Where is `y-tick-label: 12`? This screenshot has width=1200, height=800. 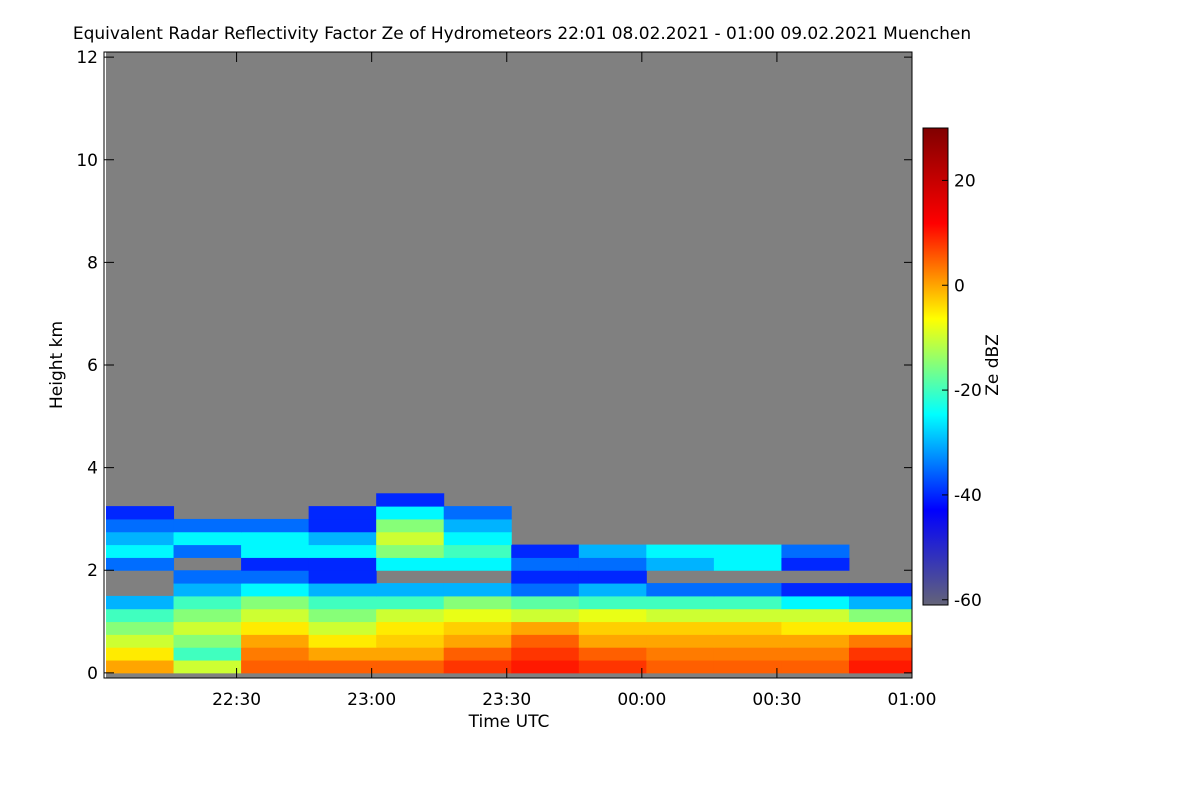 y-tick-label: 12 is located at coordinates (87, 58).